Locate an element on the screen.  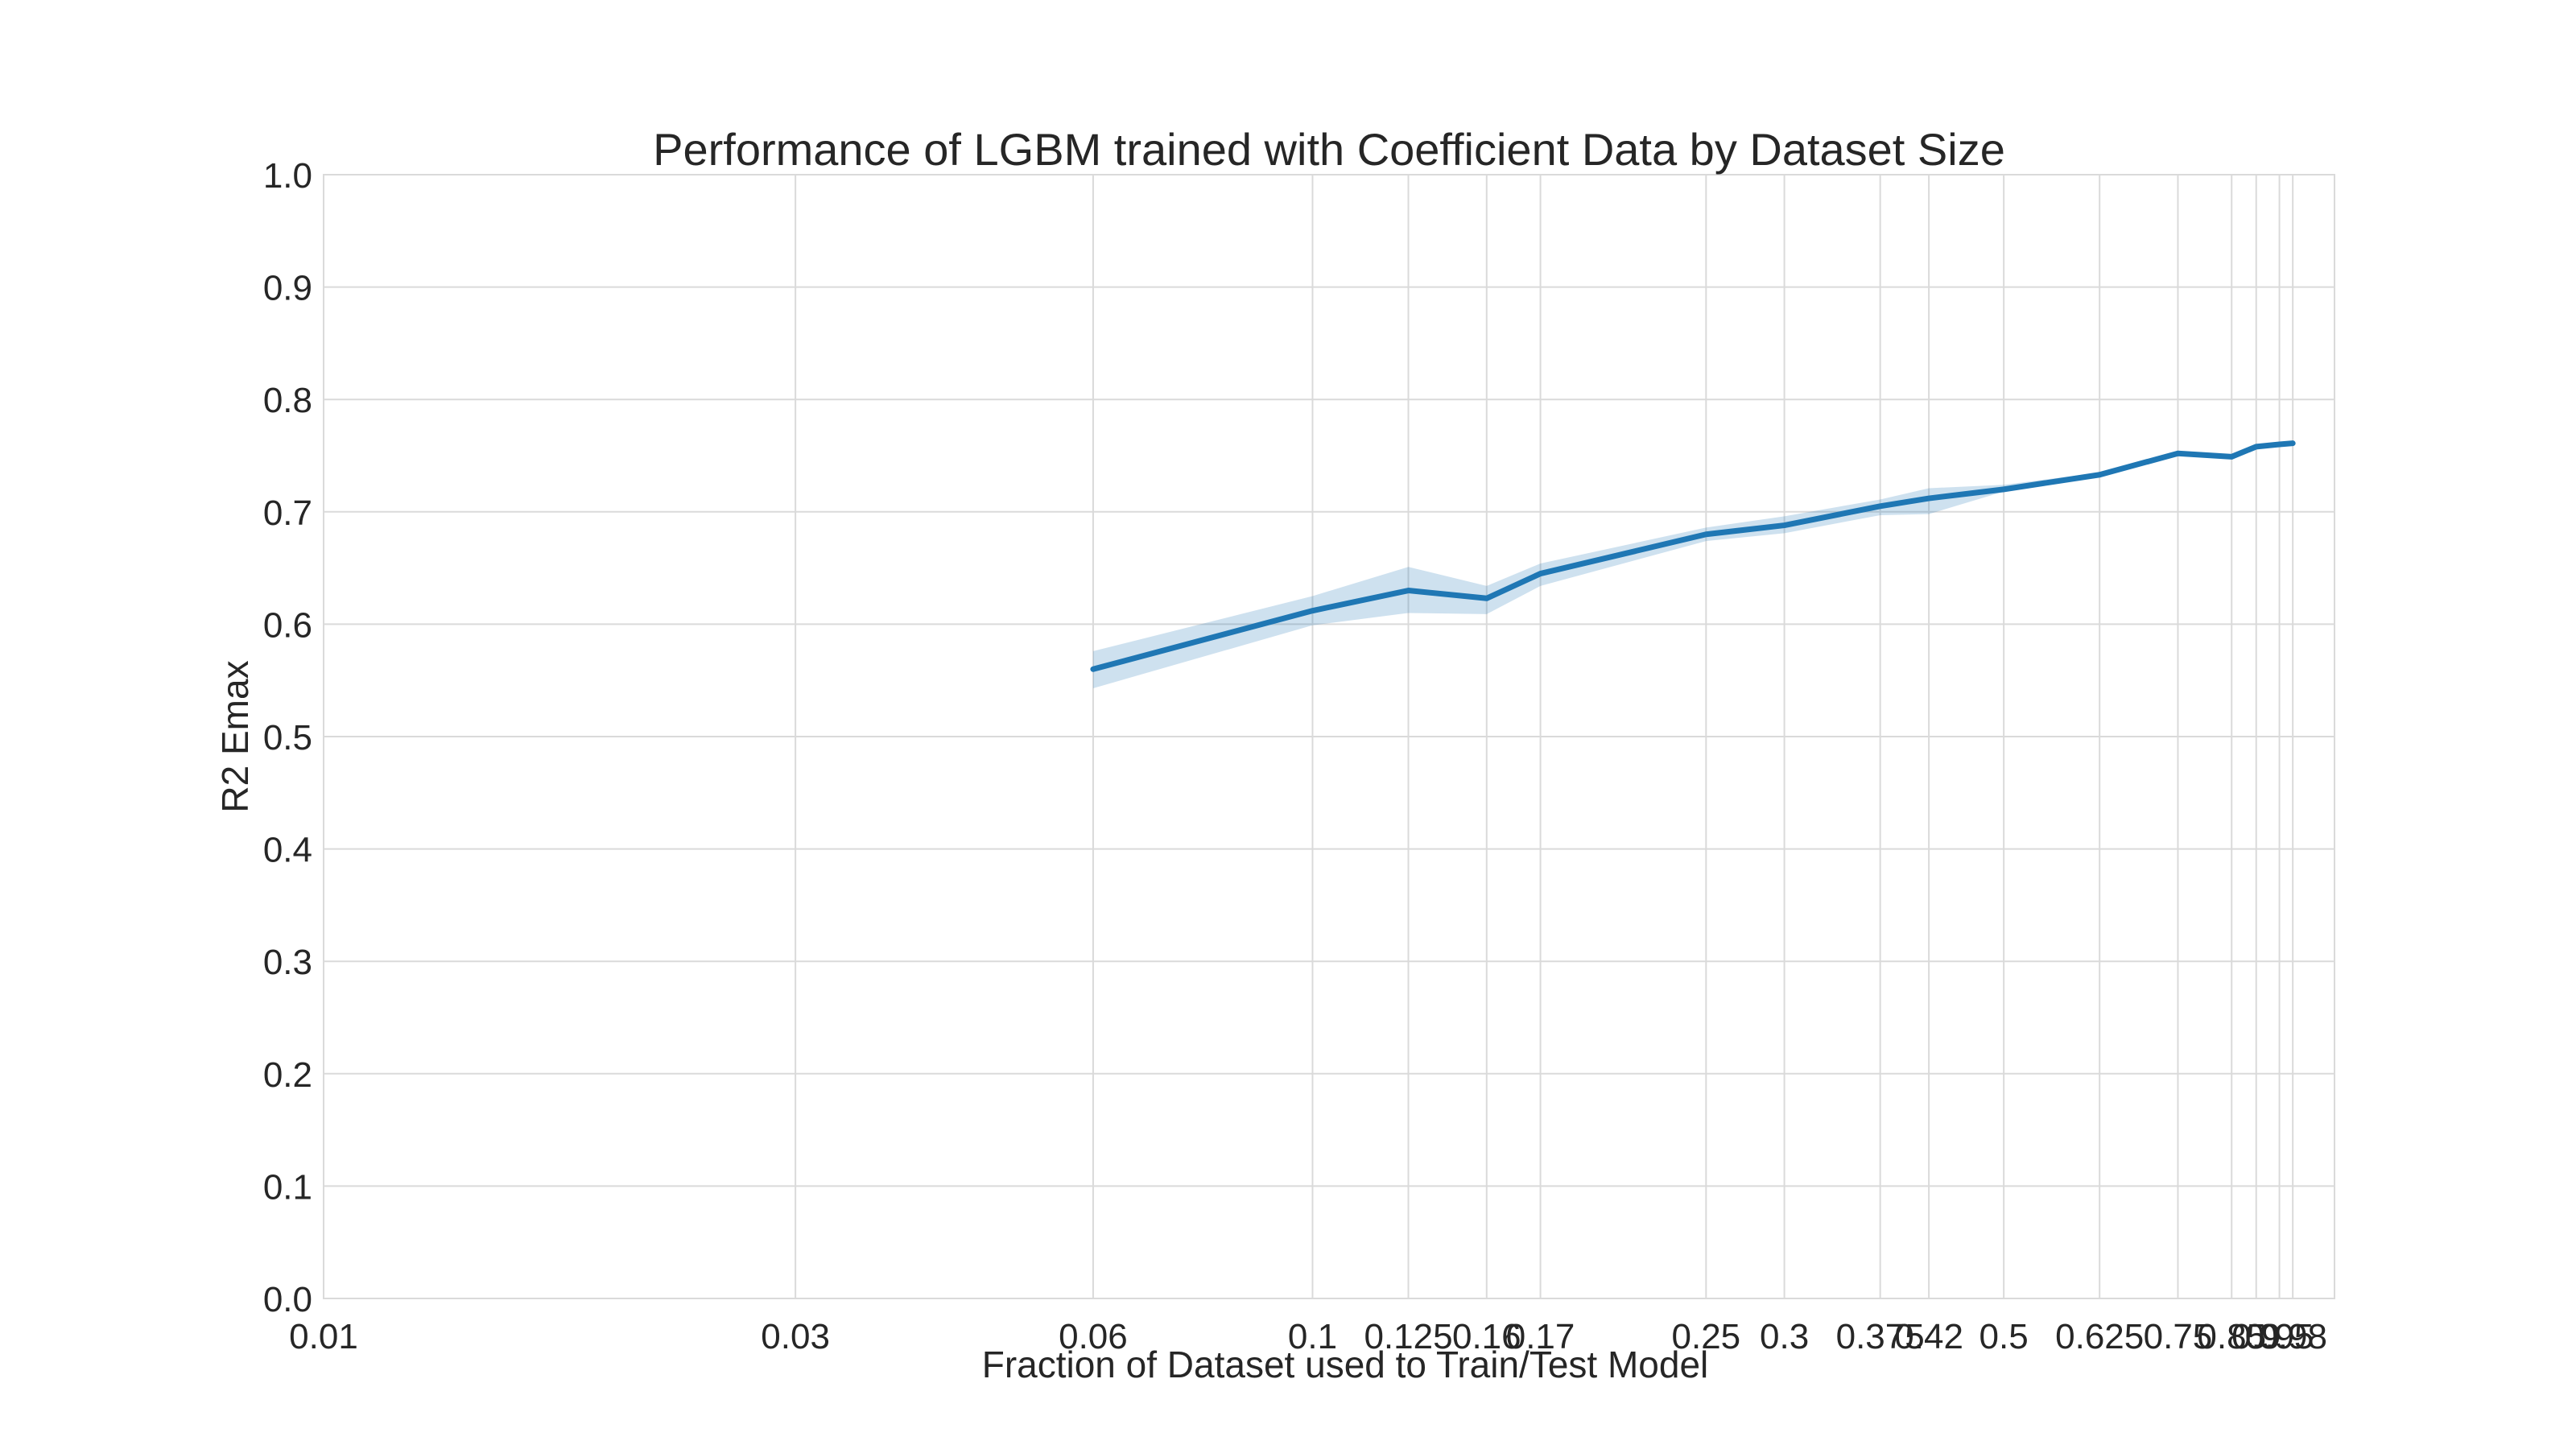
y-tick-label: 1.0 is located at coordinates (287, 176).